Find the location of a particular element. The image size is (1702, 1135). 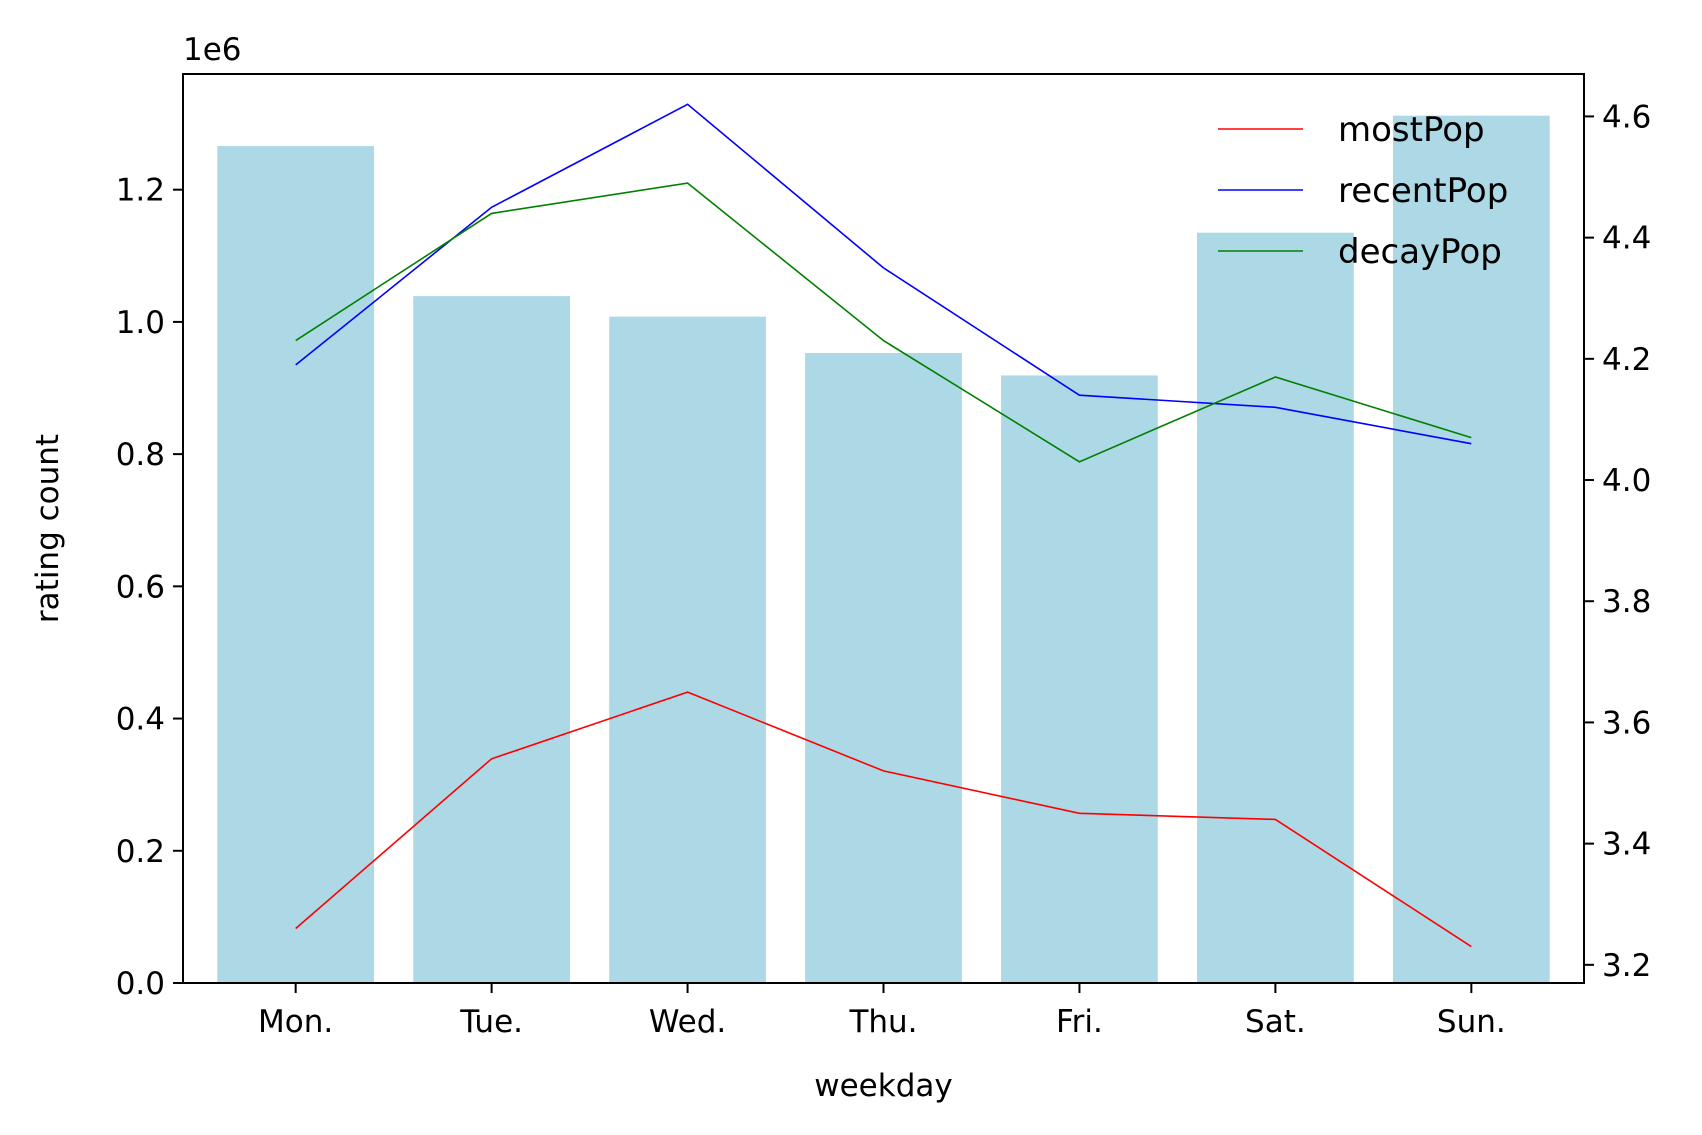

left-tick-label: 1.0 is located at coordinates (140, 323).